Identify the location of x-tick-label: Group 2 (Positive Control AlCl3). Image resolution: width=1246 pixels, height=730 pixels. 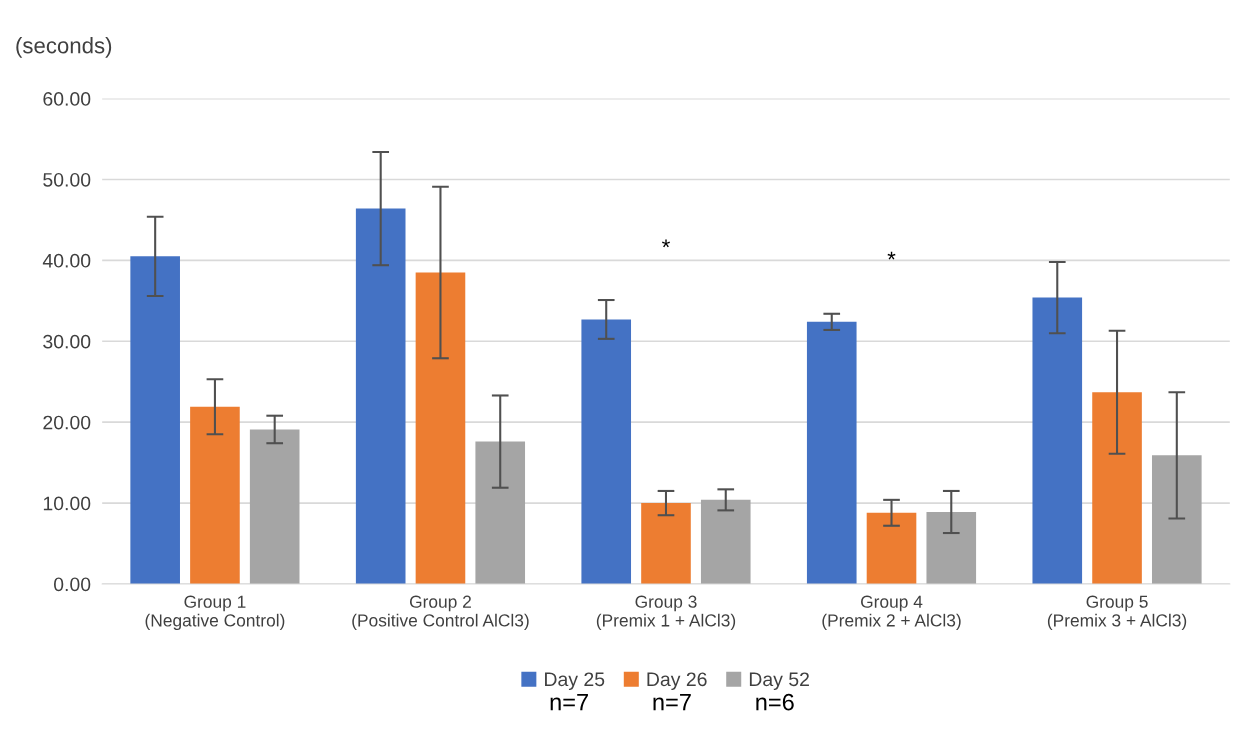
(440, 612).